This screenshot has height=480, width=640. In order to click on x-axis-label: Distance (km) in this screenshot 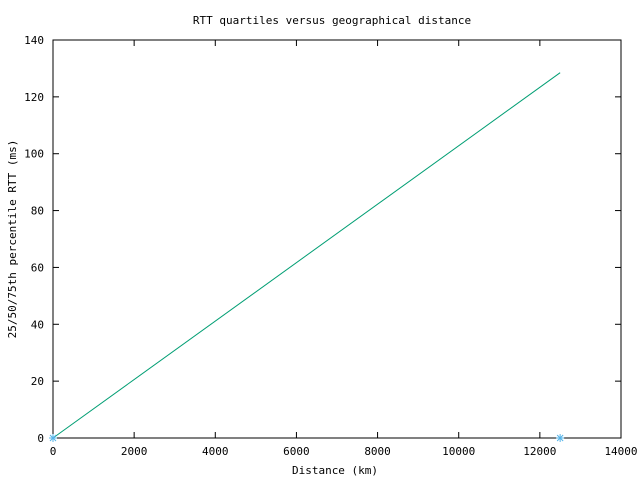, I will do `click(335, 470)`.